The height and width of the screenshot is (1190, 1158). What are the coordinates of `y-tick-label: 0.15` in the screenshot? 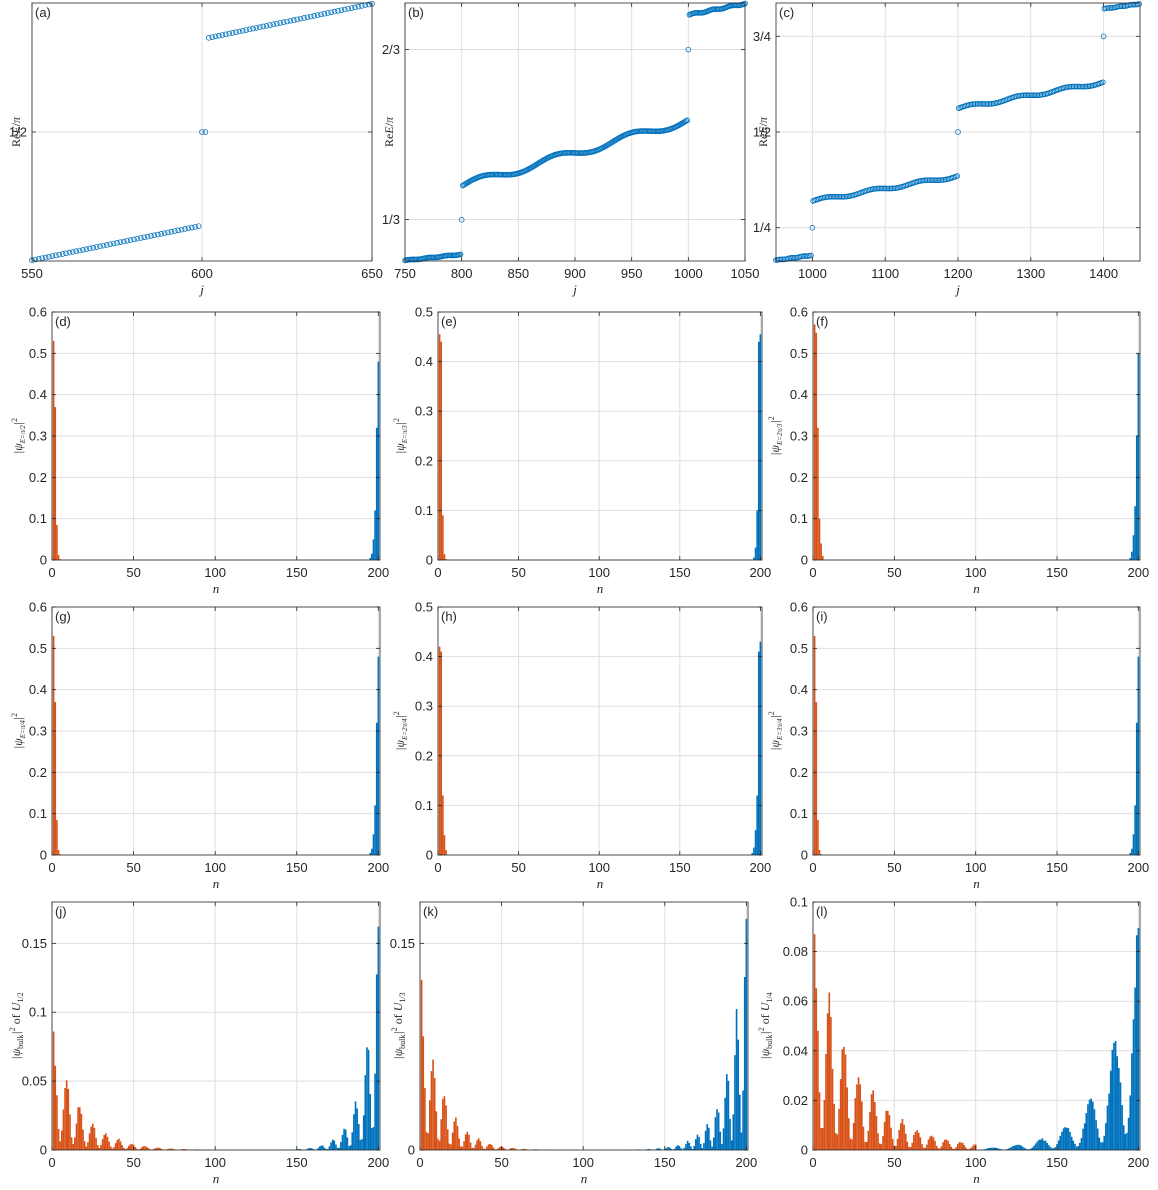 It's located at (34, 943).